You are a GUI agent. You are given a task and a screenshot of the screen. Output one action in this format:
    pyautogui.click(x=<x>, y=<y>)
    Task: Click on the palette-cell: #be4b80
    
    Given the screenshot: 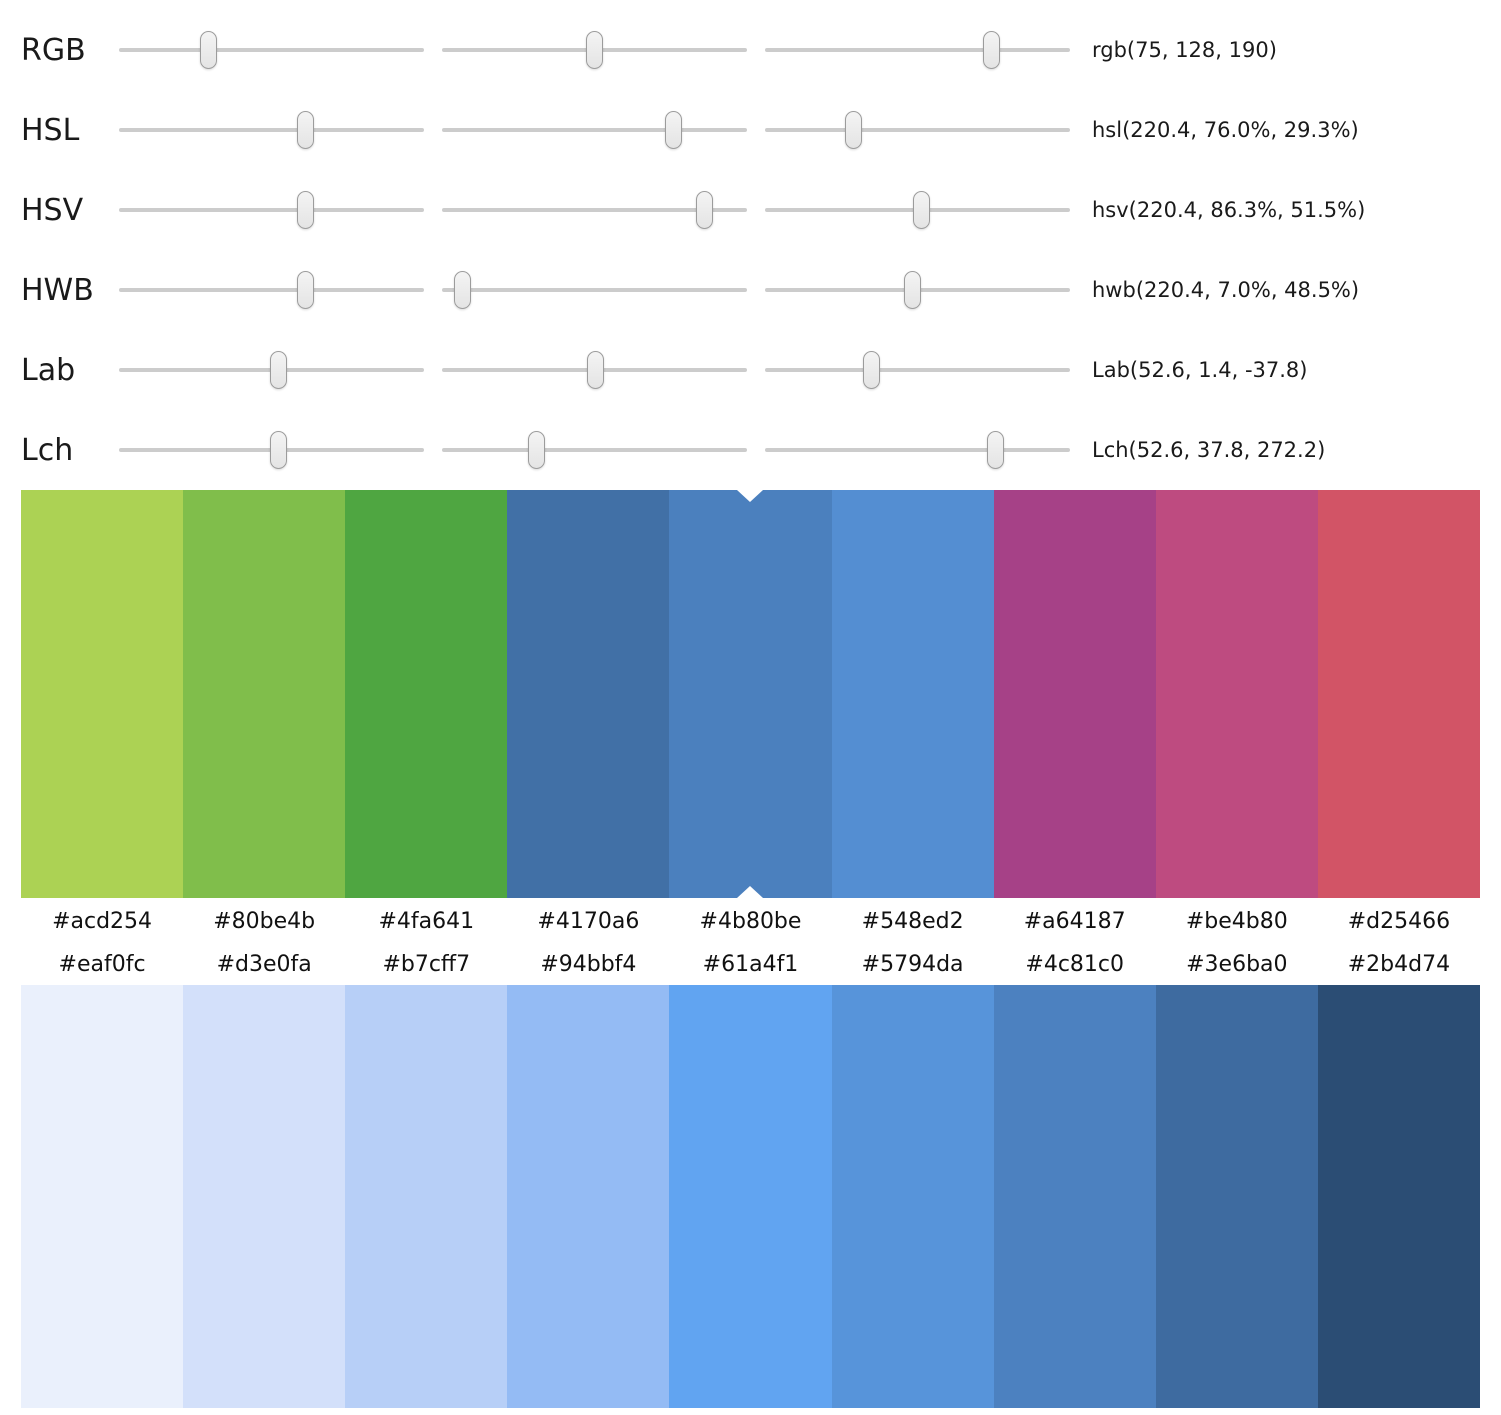 What is the action you would take?
    pyautogui.click(x=1236, y=717)
    